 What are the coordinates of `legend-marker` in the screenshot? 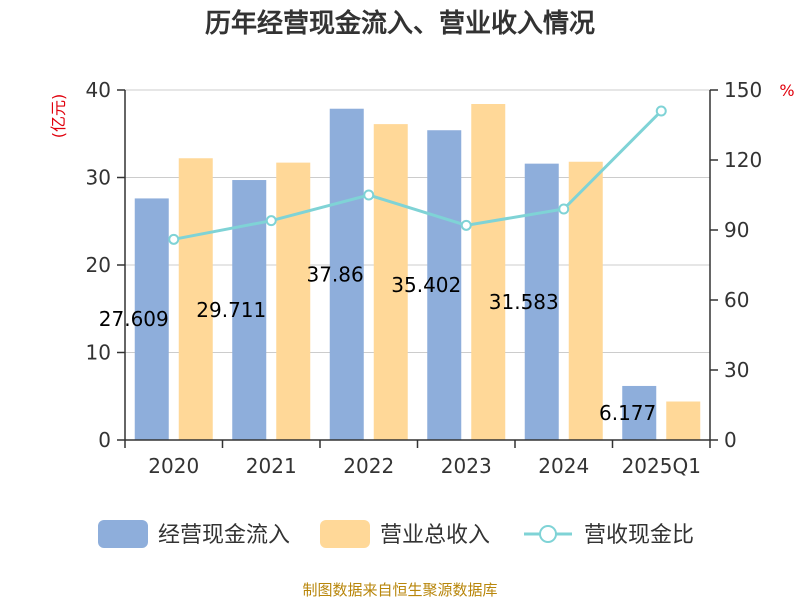 It's located at (548, 534).